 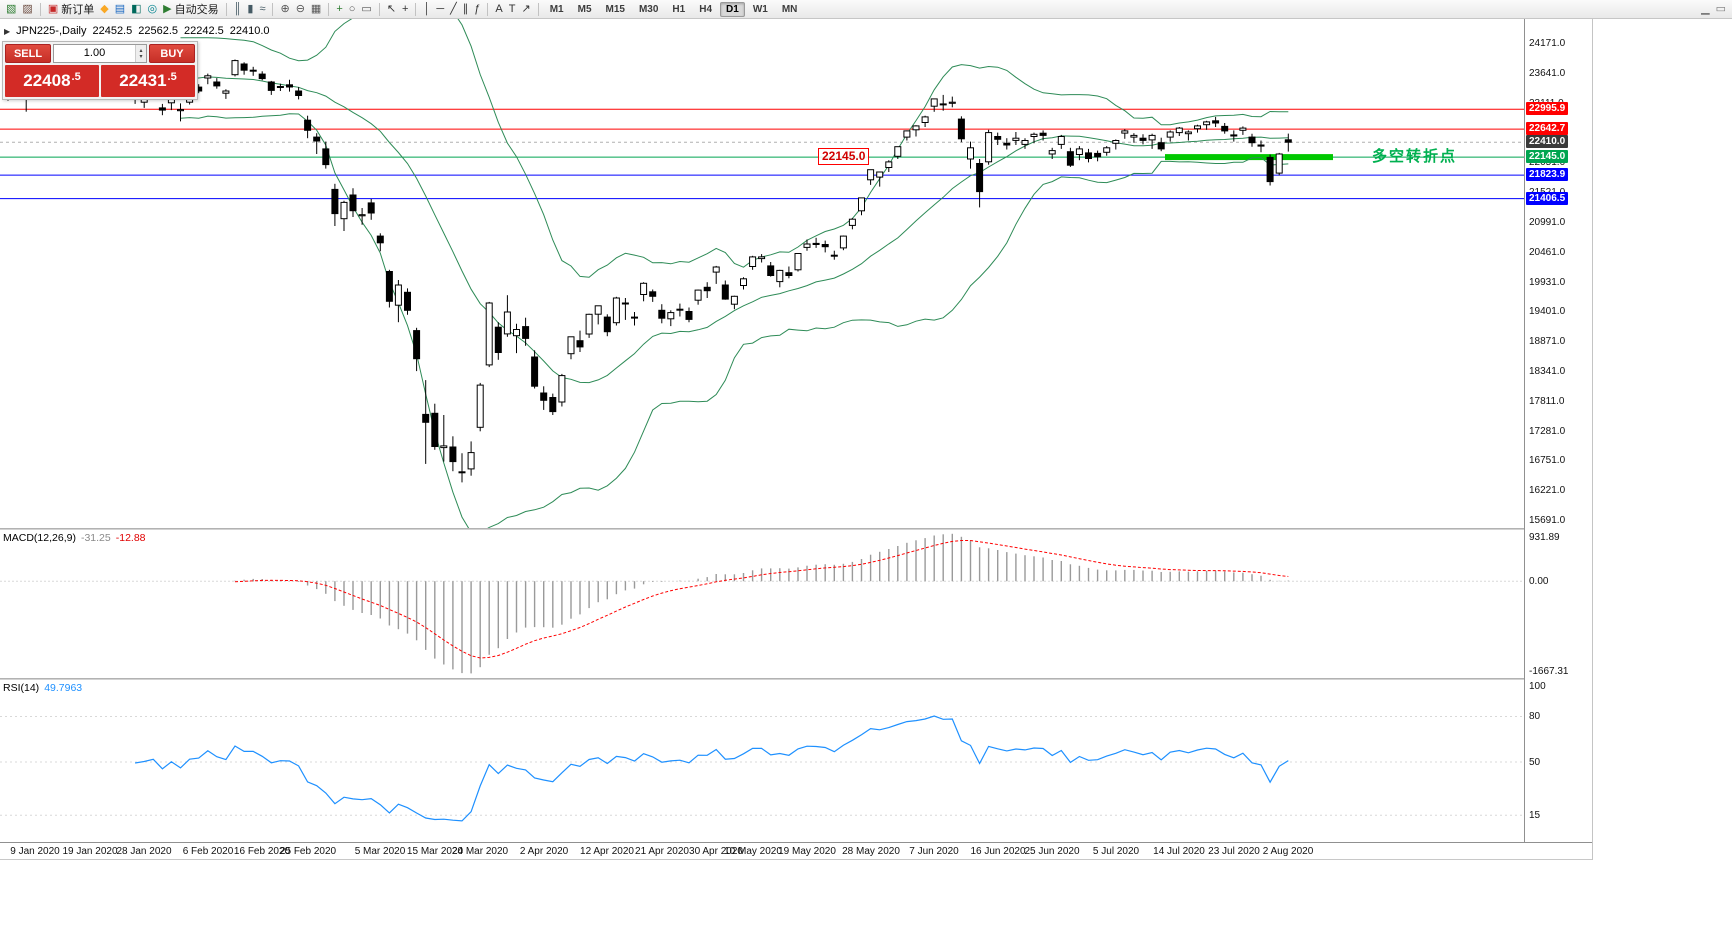 I want to click on rsi-indicator-label: RSI(14) 49.7963, so click(x=42, y=688).